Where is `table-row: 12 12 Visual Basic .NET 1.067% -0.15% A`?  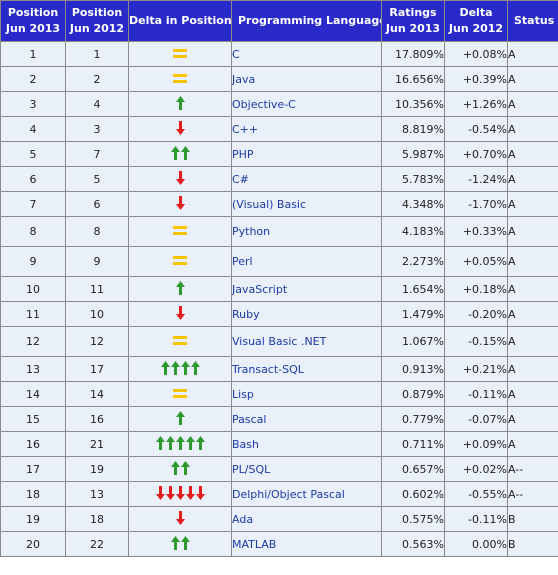
table-row: 12 12 Visual Basic .NET 1.067% -0.15% A is located at coordinates (279, 341).